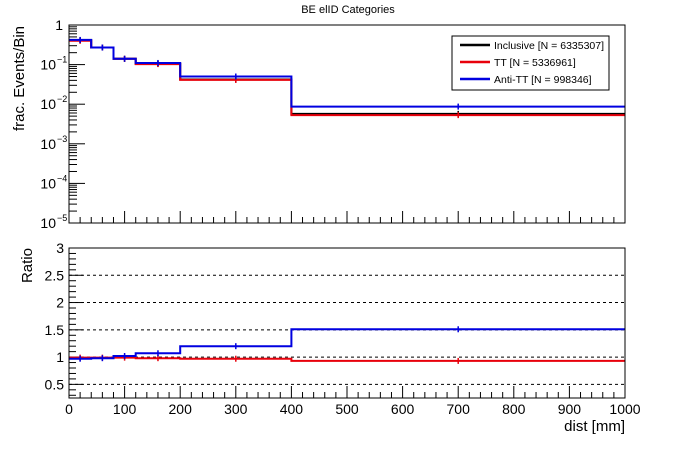  I want to click on bottom-y-tick-label: 2, so click(60, 303).